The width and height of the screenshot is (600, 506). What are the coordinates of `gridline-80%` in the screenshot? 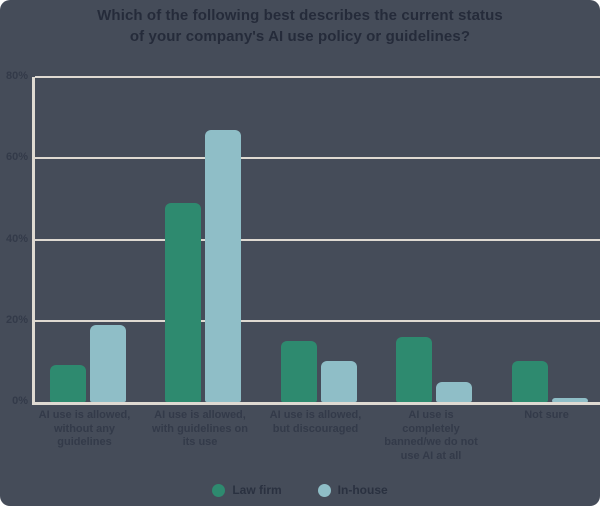 It's located at (317, 77).